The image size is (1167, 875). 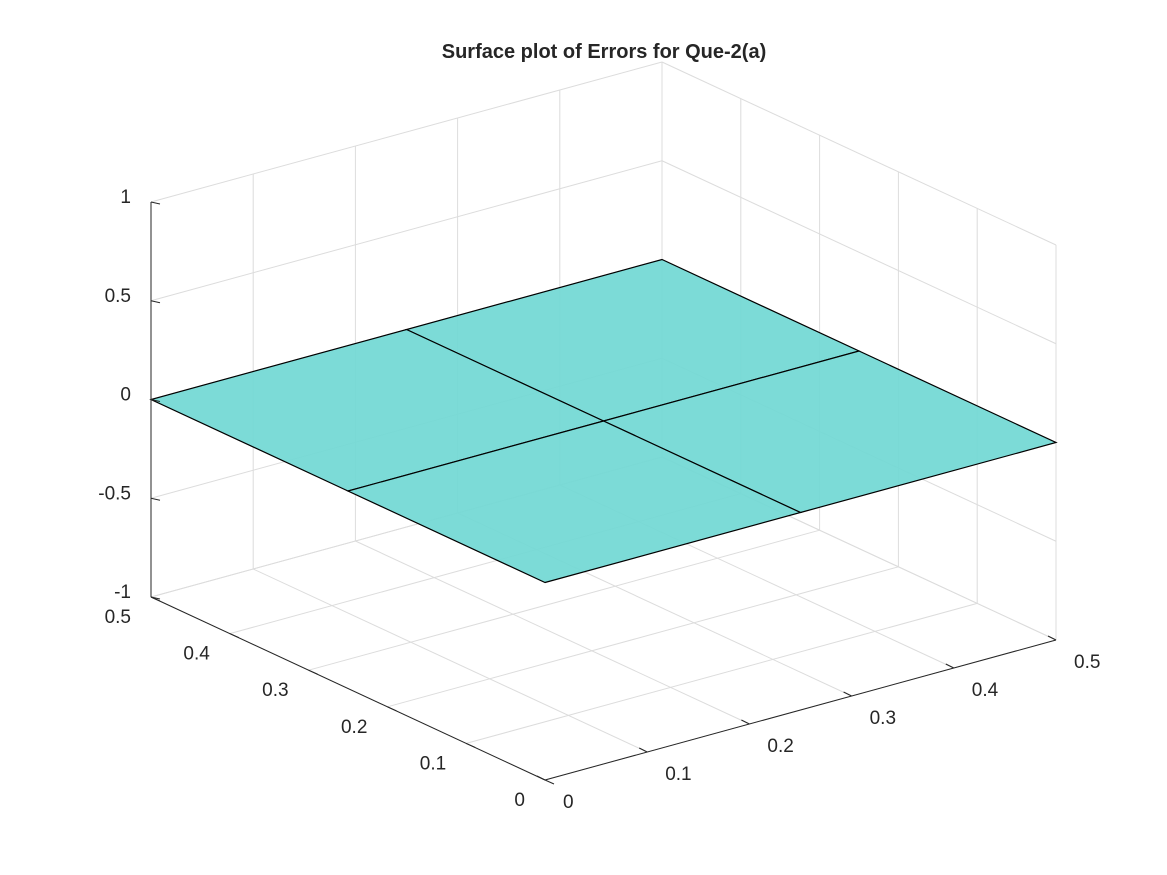 I want to click on y-tick-label: 0.1, so click(x=433, y=763).